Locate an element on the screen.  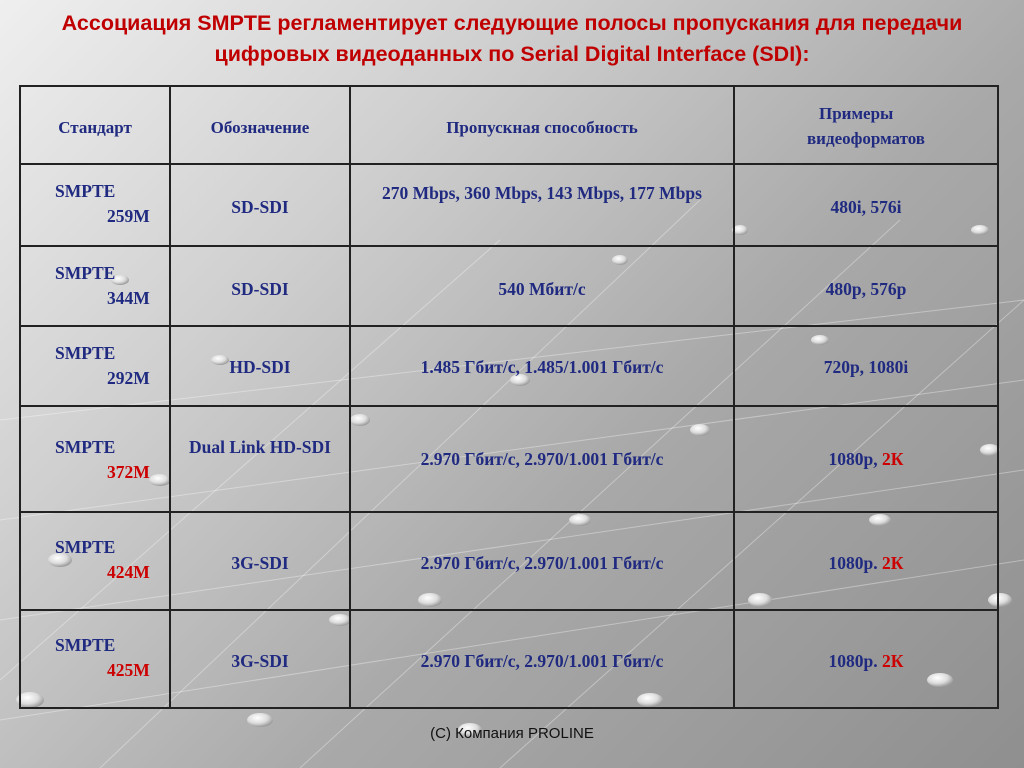
standard-number: 344M is located at coordinates (128, 298).